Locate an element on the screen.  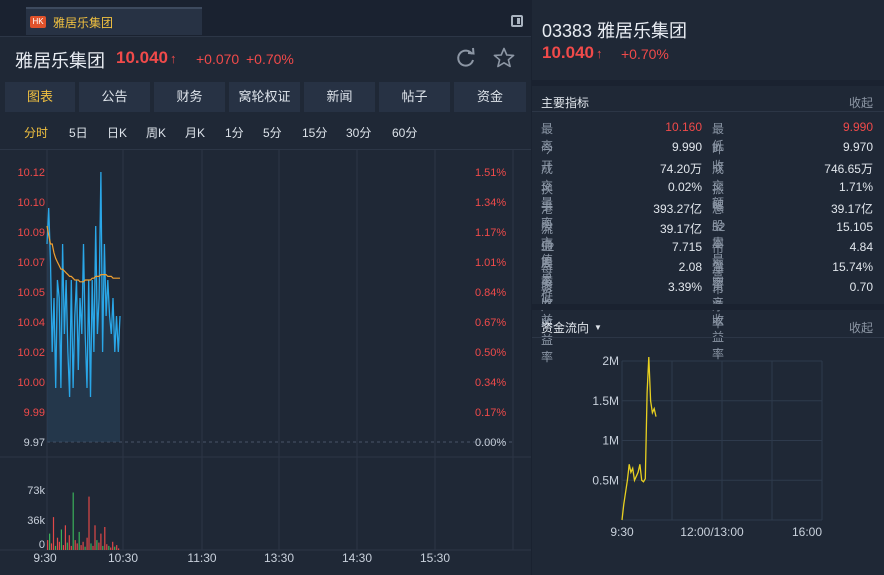
metrics-collapse-button: 收起 is located at coordinates (861, 103).